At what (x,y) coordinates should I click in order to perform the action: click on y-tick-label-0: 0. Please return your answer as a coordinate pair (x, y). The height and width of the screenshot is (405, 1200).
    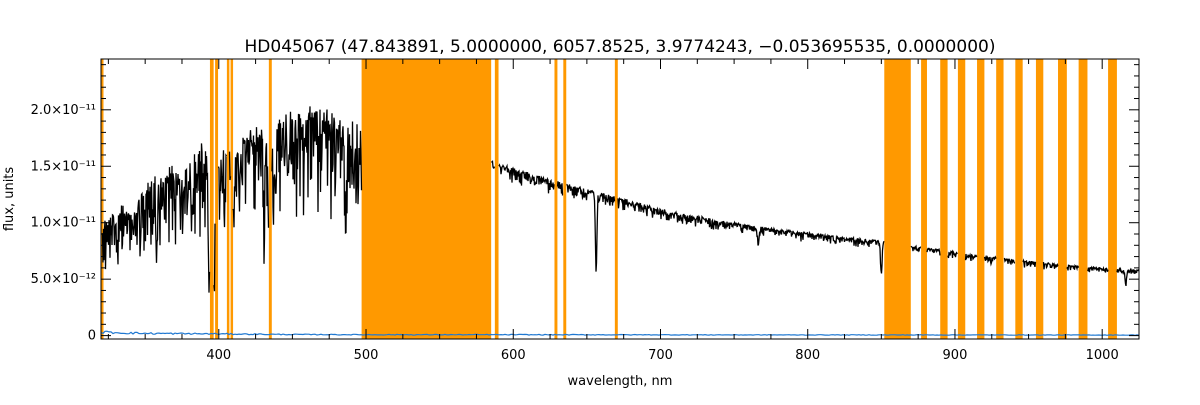
    Looking at the image, I should click on (92, 336).